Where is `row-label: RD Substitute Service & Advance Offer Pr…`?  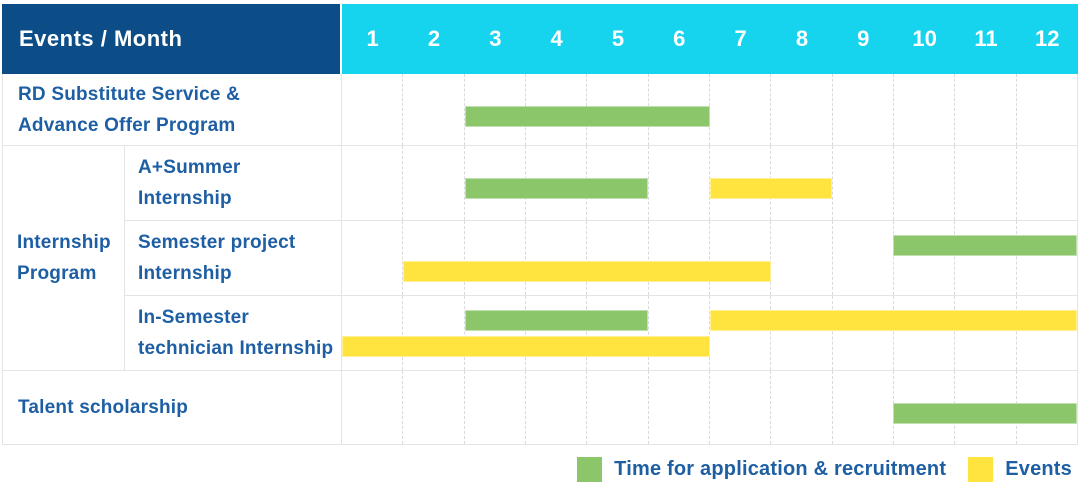
row-label: RD Substitute Service & Advance Offer Pr… is located at coordinates (172, 109).